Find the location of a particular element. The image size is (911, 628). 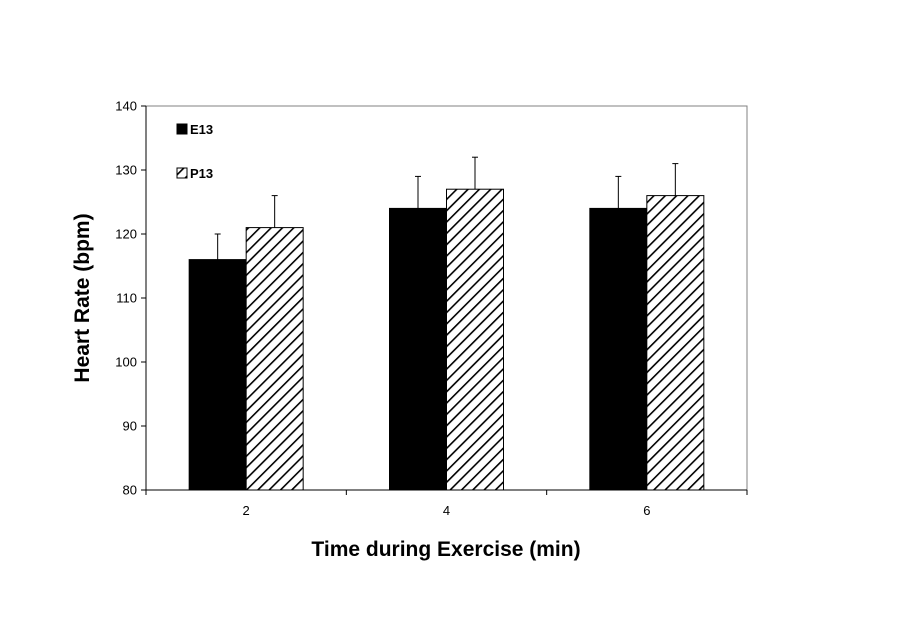

x-tick-label-4: 4 is located at coordinates (446, 510).